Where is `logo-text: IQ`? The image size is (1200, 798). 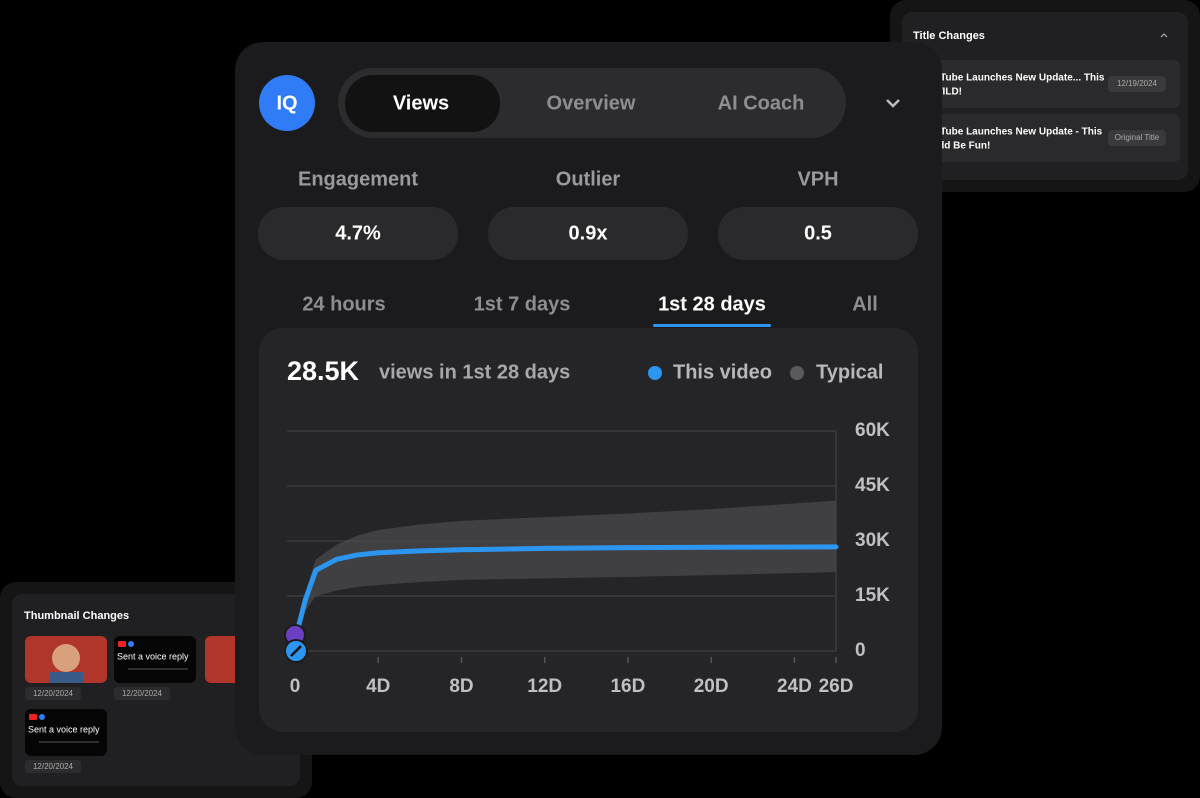
logo-text: IQ is located at coordinates (286, 103).